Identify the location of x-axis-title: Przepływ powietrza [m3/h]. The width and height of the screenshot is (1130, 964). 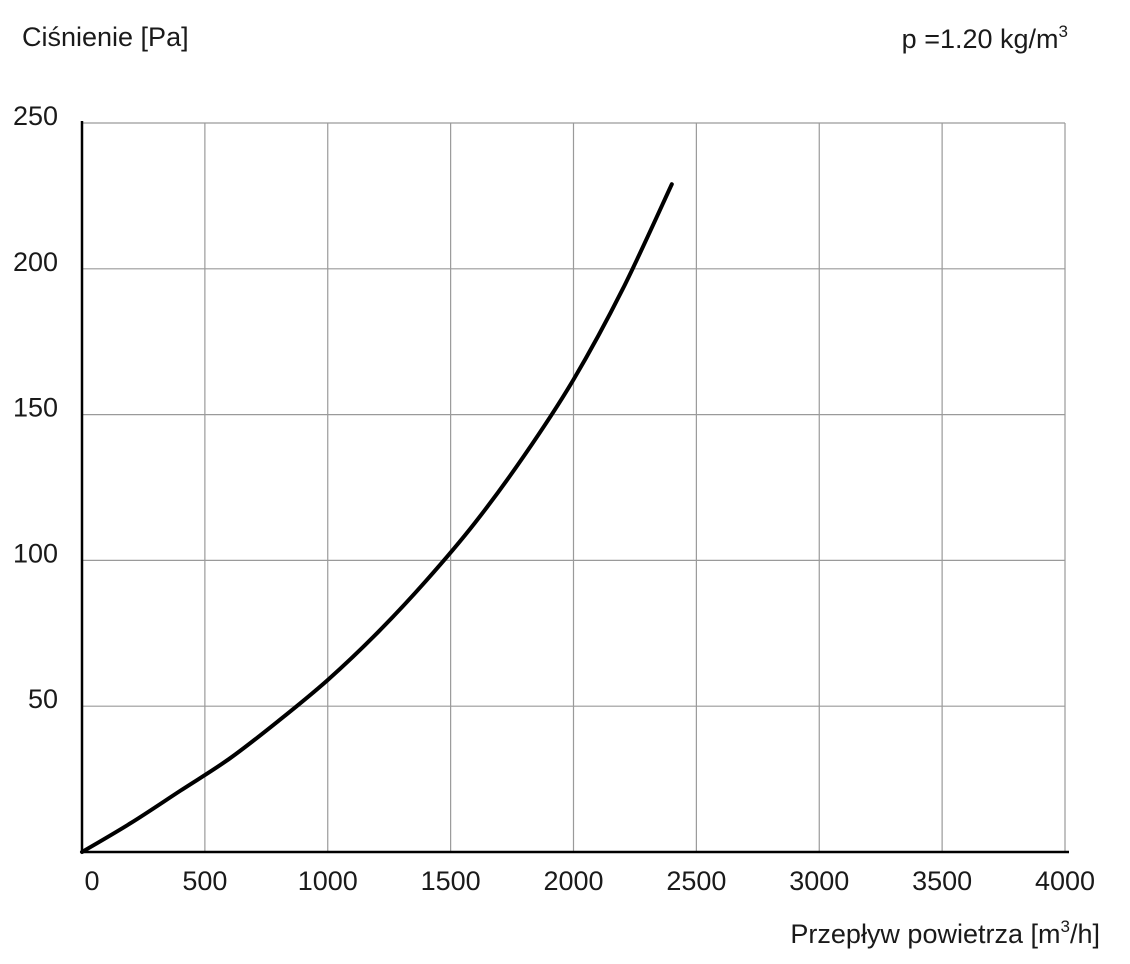
(945, 933).